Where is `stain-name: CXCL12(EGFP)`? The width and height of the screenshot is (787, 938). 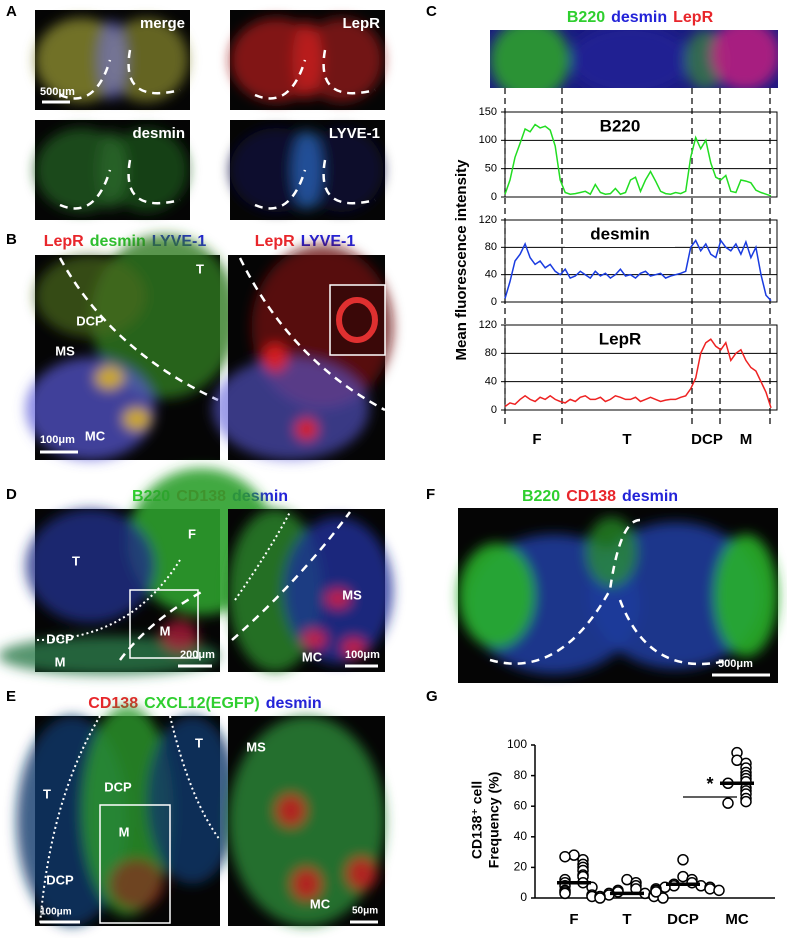 stain-name: CXCL12(EGFP) is located at coordinates (202, 703).